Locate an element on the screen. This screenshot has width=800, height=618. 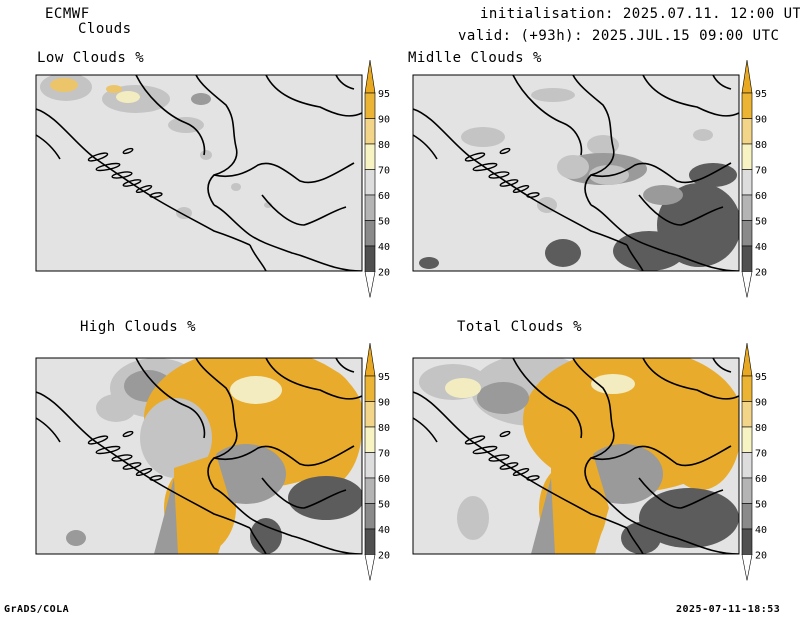
footer-timestamp: 2025-07-11-18:53 is located at coordinates (728, 609).